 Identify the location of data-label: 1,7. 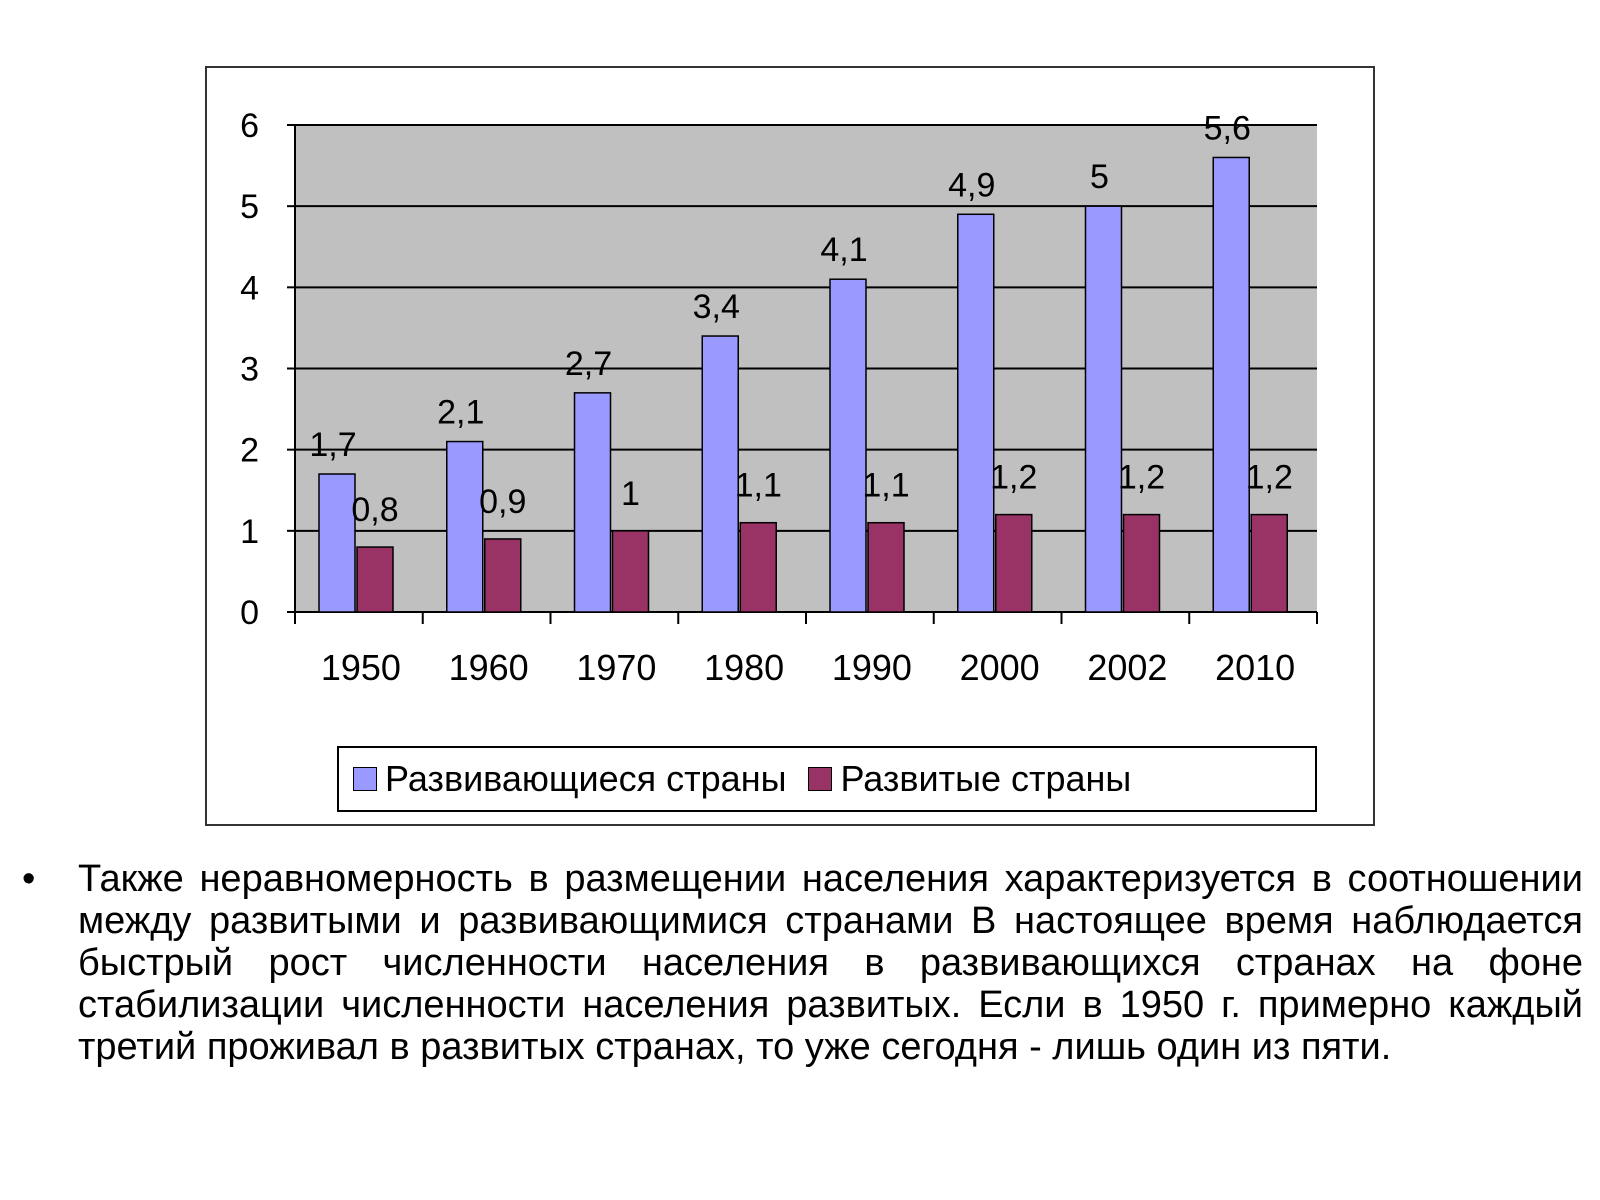
(332, 445).